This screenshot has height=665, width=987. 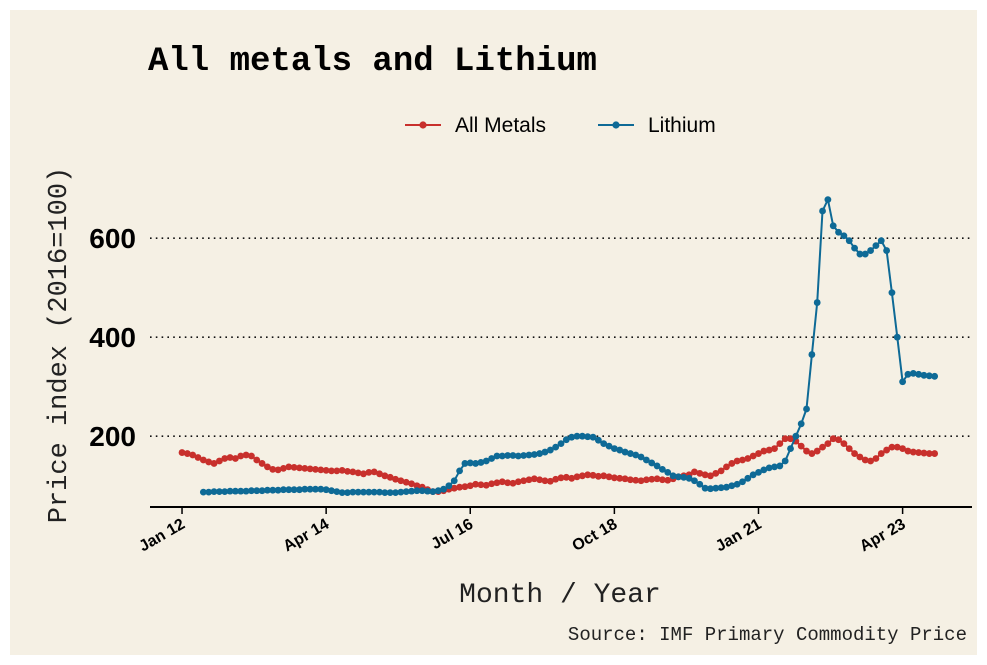 What do you see at coordinates (558, 465) in the screenshot?
I see `series` at bounding box center [558, 465].